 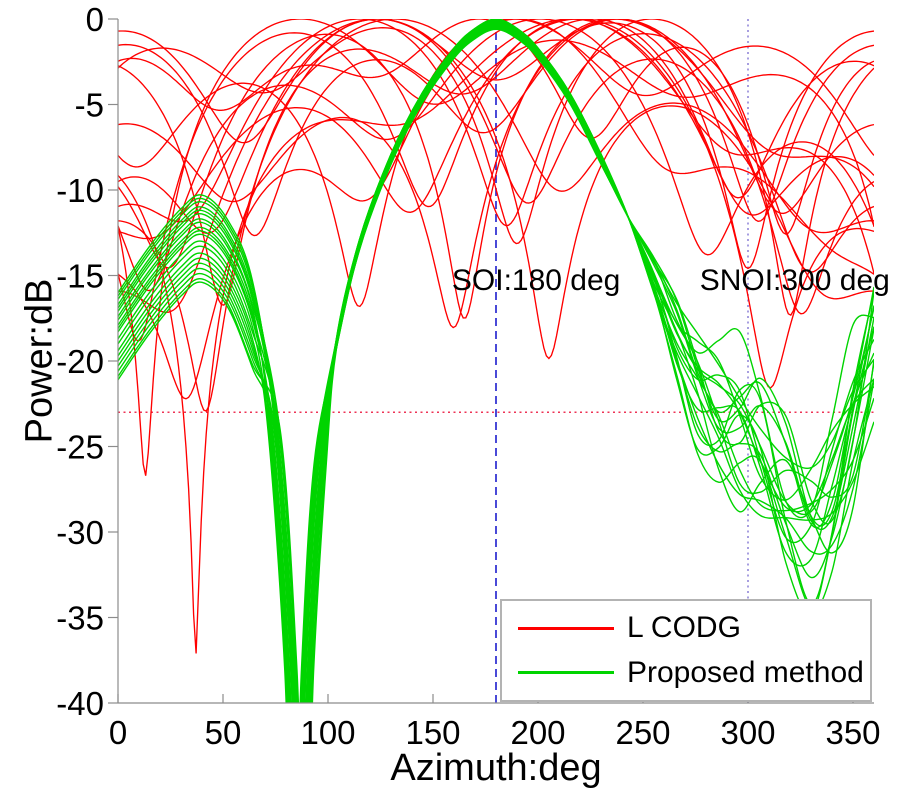 I want to click on legend-label-proposed: Proposed method, so click(x=745, y=672).